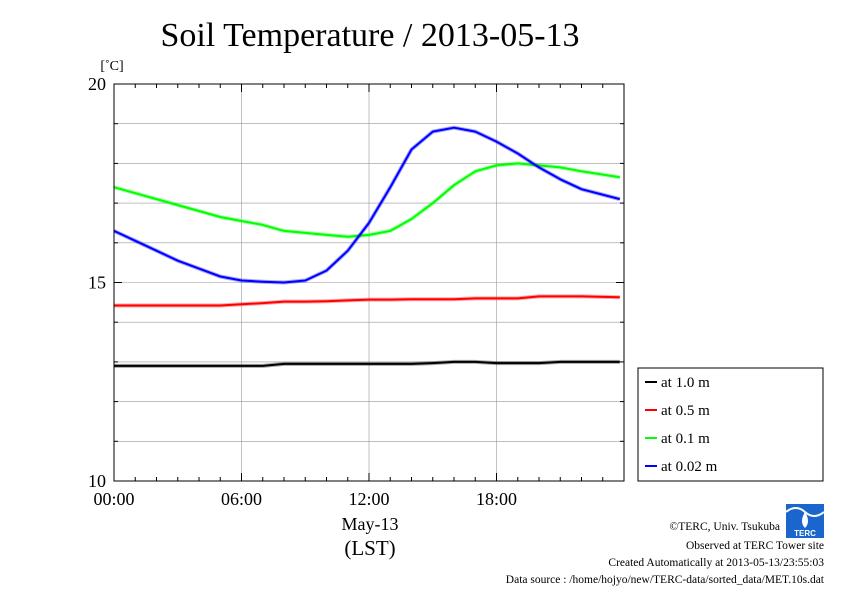 The image size is (842, 595). What do you see at coordinates (369, 35) in the screenshot?
I see `chart-title: Soil Temperature / 2013-05-13` at bounding box center [369, 35].